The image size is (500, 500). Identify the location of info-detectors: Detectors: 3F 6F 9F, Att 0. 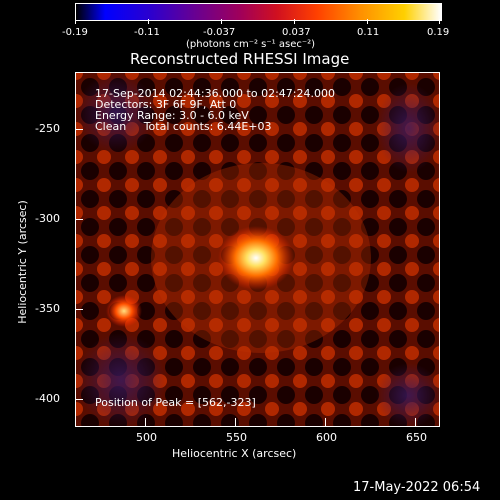
(166, 104).